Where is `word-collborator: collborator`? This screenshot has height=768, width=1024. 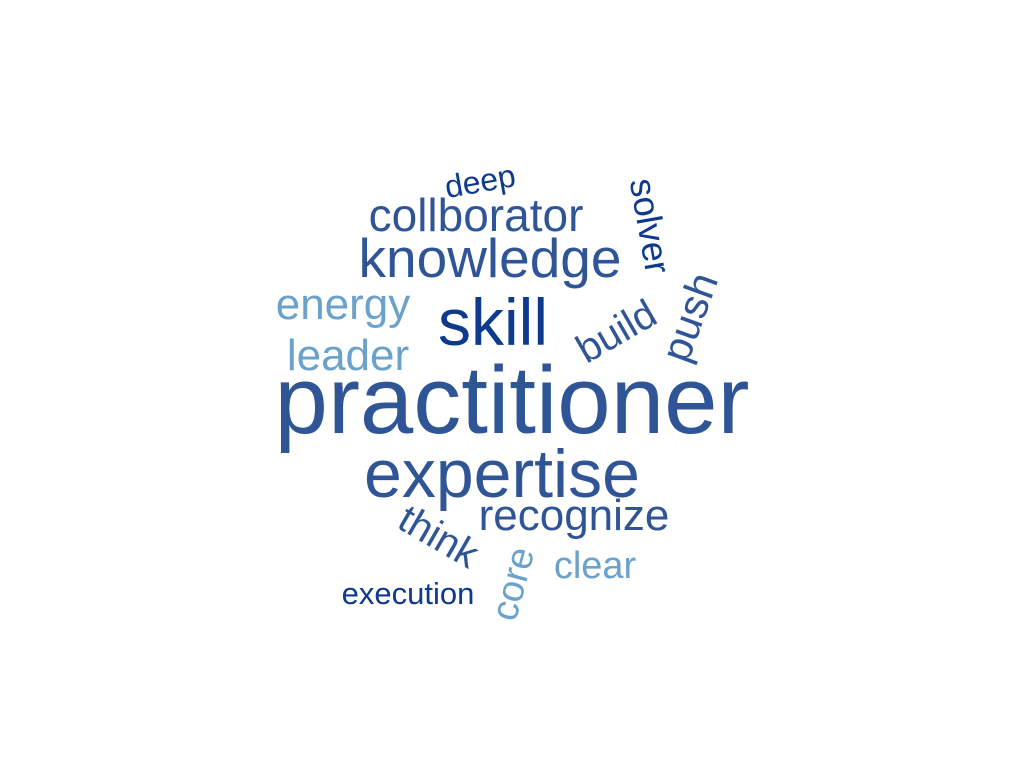
word-collborator: collborator is located at coordinates (476, 215).